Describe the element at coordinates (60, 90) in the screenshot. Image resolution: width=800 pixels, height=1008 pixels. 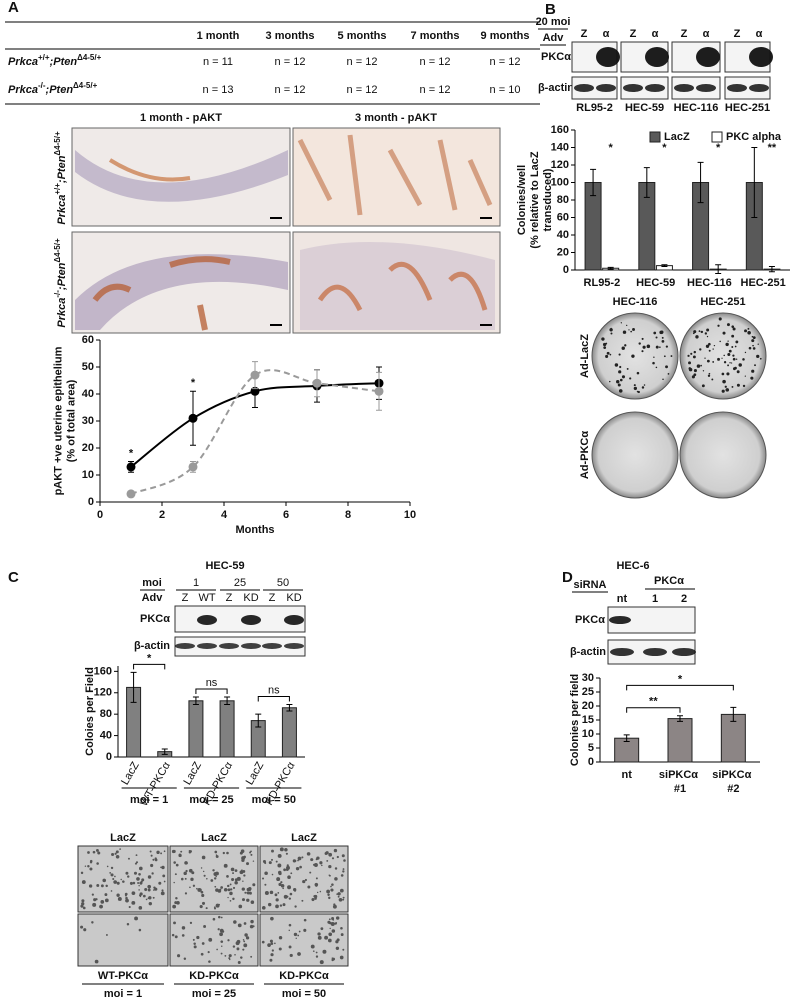
I see `genotype-part: ;Pten` at that location.